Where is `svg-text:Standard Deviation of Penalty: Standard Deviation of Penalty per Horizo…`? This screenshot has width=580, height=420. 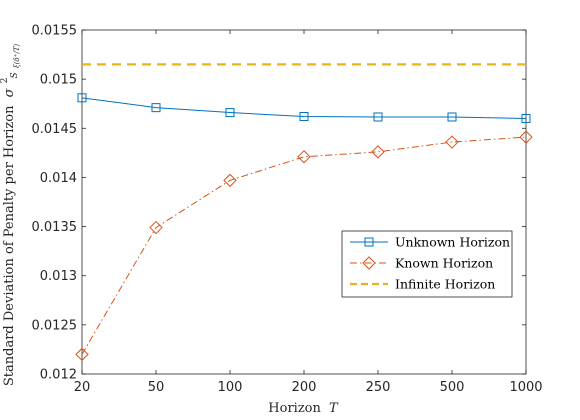
svg-text:Standard Deviation of Penalty: Standard Deviation of Penalty per Horizo… is located at coordinates (10, 215).